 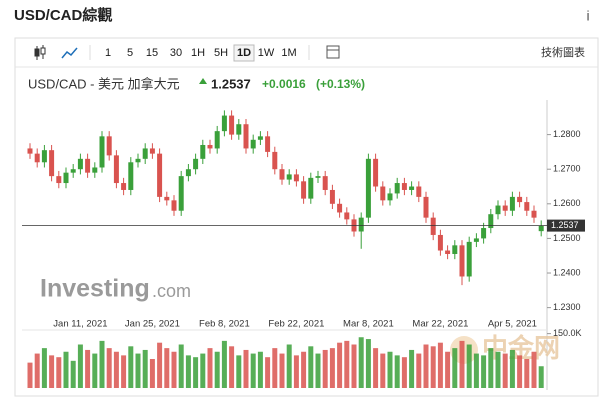 What do you see at coordinates (266, 53) in the screenshot?
I see `interval-button: 1W` at bounding box center [266, 53].